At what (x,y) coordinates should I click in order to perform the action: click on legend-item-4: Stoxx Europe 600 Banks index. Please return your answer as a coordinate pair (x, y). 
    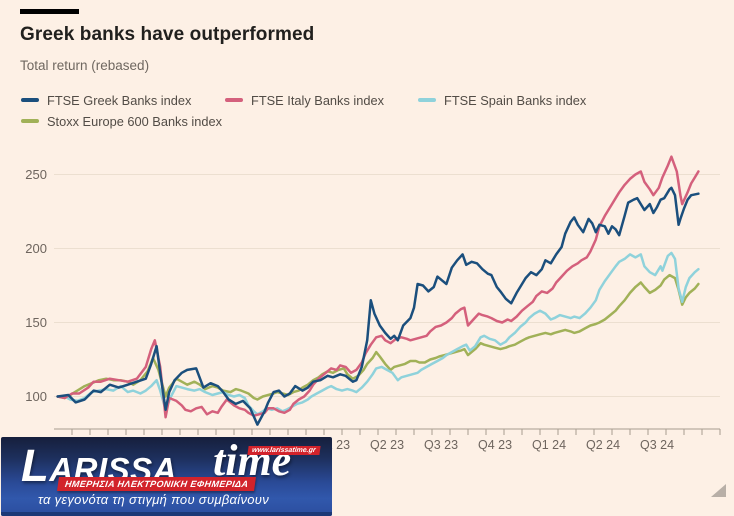
    Looking at the image, I should click on (121, 121).